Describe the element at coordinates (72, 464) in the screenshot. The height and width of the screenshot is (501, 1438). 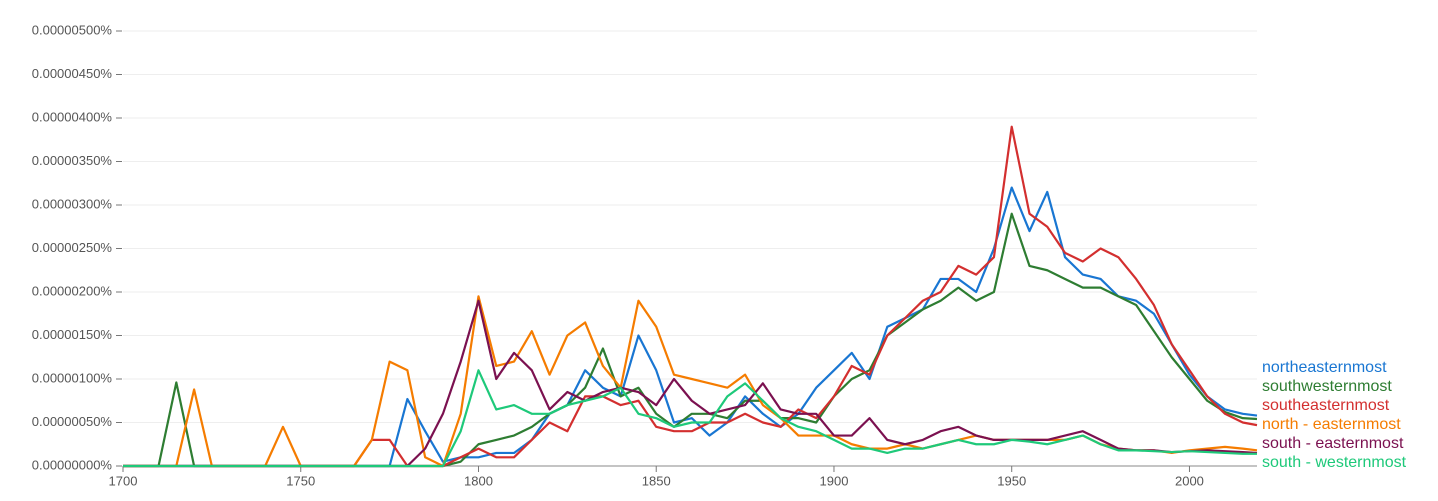
I see `y-tick-label: 0.00000000%` at that location.